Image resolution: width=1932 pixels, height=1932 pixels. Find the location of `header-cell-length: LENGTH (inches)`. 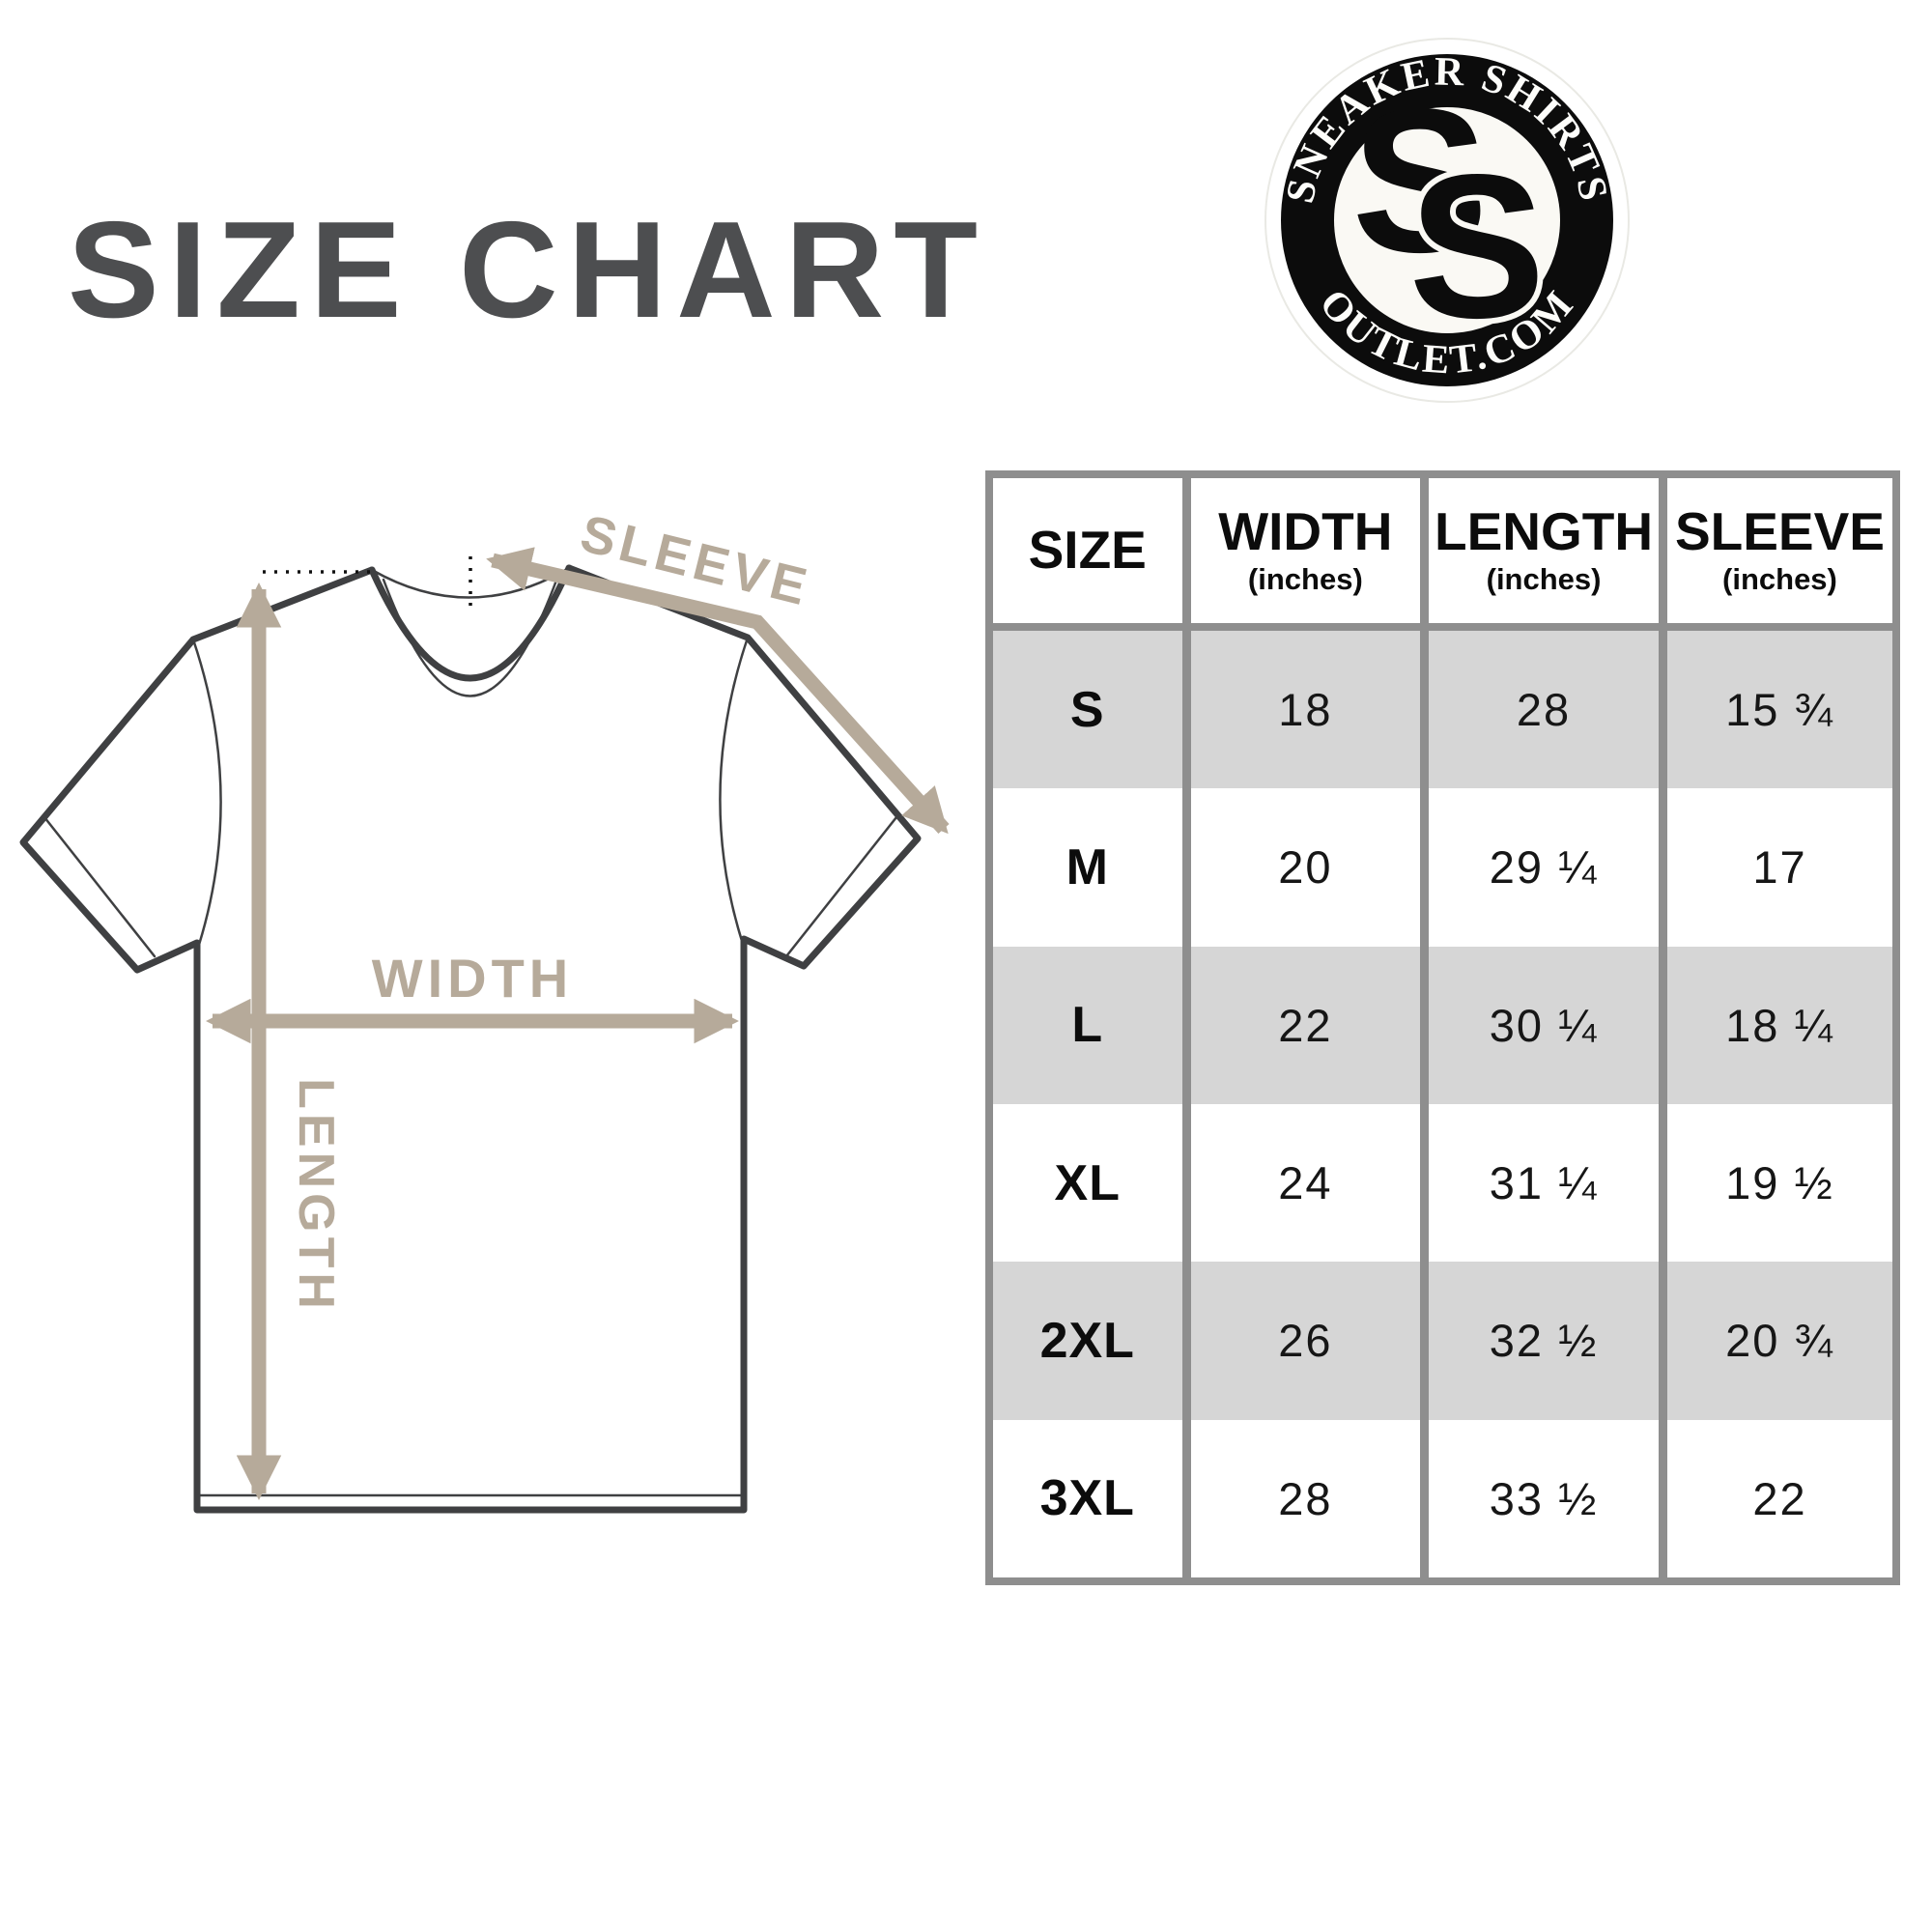

header-cell-length: LENGTH (inches) is located at coordinates (1539, 550).